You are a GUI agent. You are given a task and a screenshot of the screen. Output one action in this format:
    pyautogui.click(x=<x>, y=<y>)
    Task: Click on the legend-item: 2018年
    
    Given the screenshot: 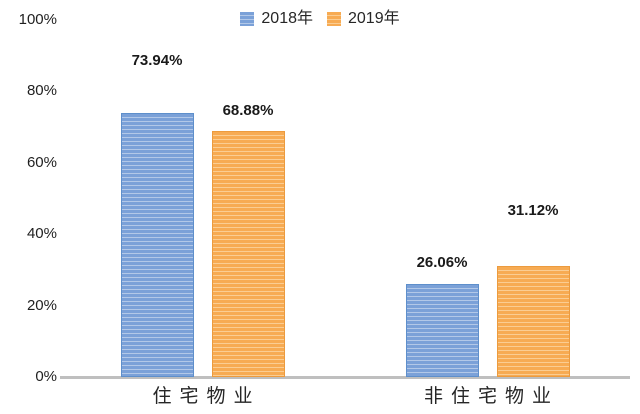 What is the action you would take?
    pyautogui.click(x=276, y=19)
    